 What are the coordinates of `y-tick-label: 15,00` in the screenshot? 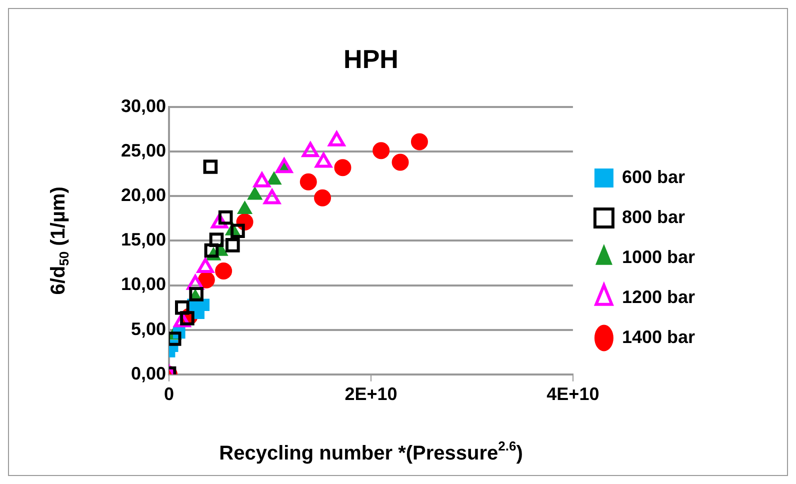 It's located at (143, 240).